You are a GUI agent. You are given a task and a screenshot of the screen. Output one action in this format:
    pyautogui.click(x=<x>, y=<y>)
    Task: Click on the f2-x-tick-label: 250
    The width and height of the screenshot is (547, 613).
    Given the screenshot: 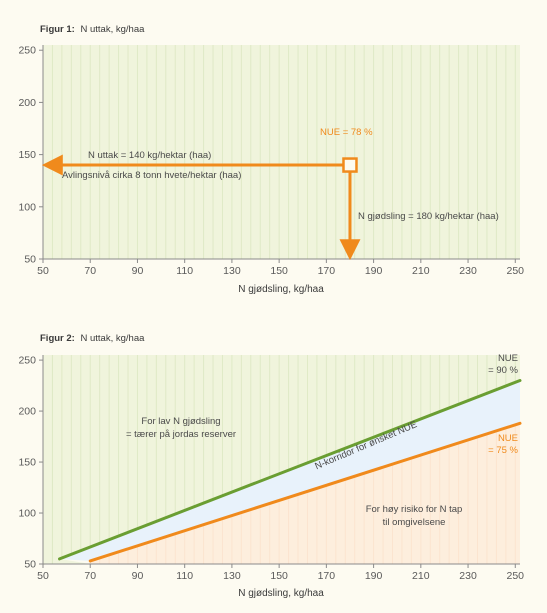 What is the action you would take?
    pyautogui.click(x=516, y=576)
    